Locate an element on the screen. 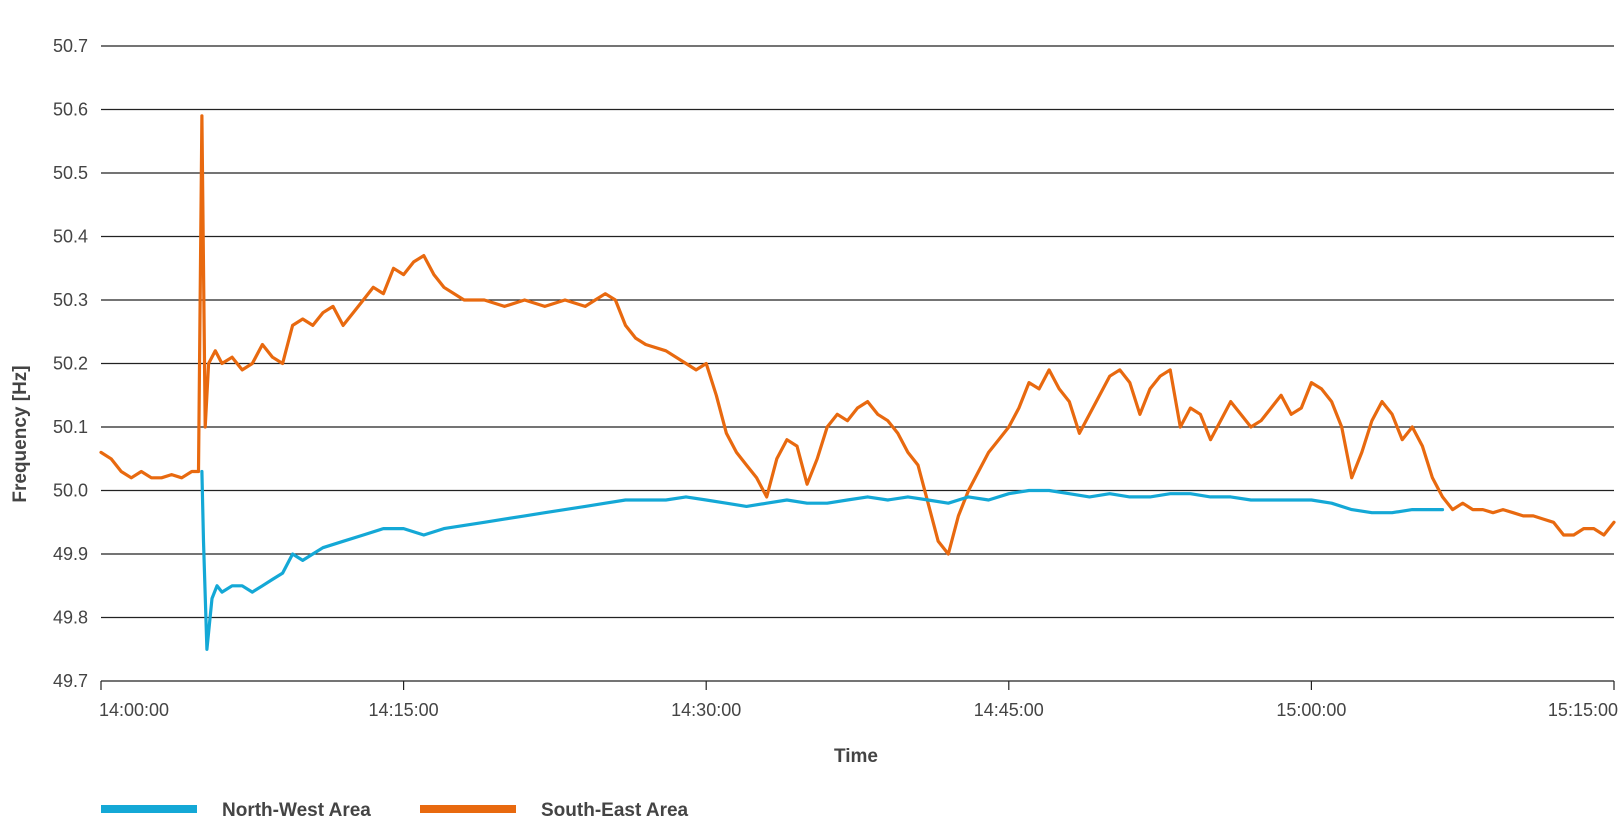  x-tick-label: 15:15:00 is located at coordinates (1583, 710).